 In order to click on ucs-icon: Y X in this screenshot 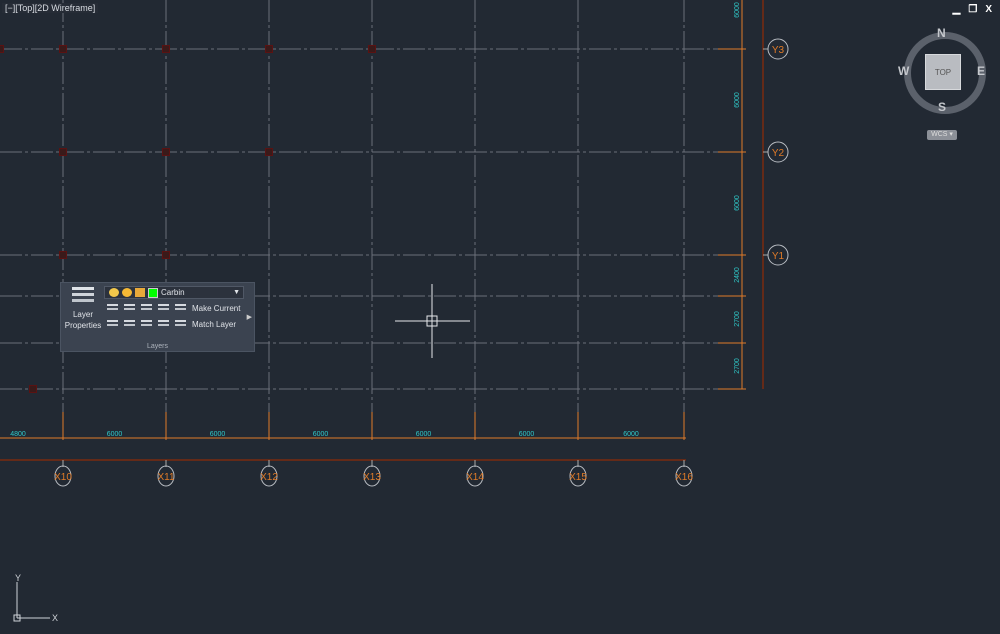, I will do `click(35, 598)`.